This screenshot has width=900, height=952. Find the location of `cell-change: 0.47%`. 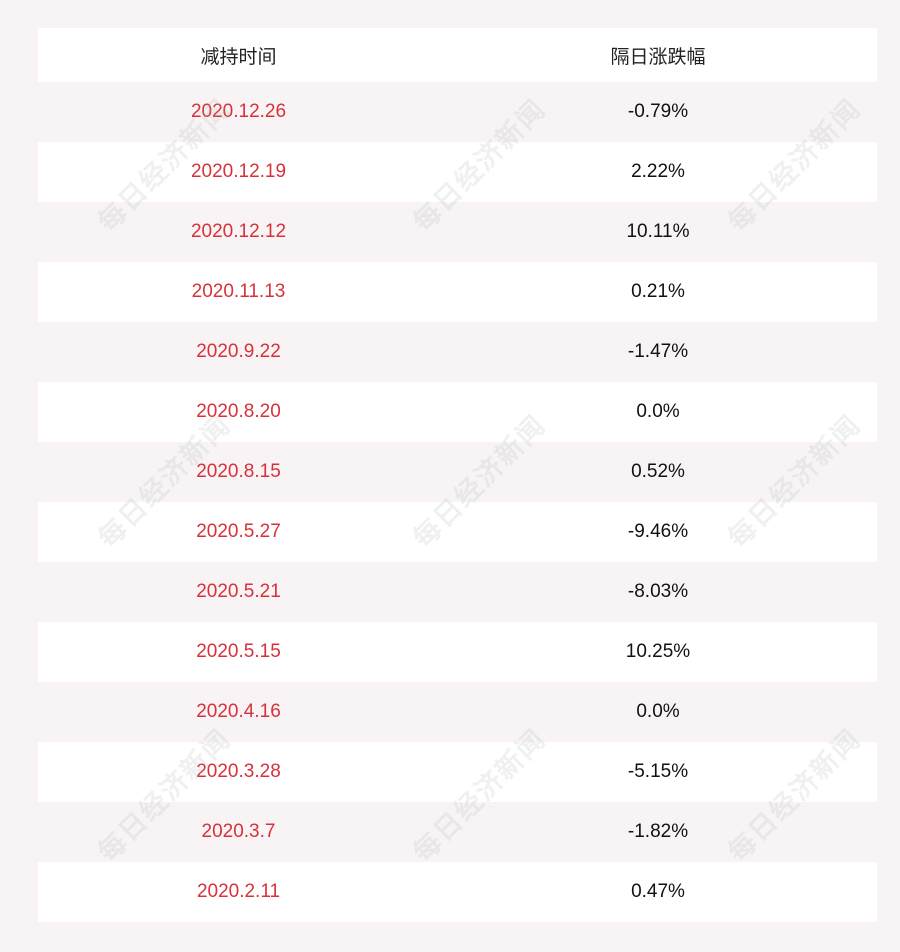

cell-change: 0.47% is located at coordinates (658, 891).